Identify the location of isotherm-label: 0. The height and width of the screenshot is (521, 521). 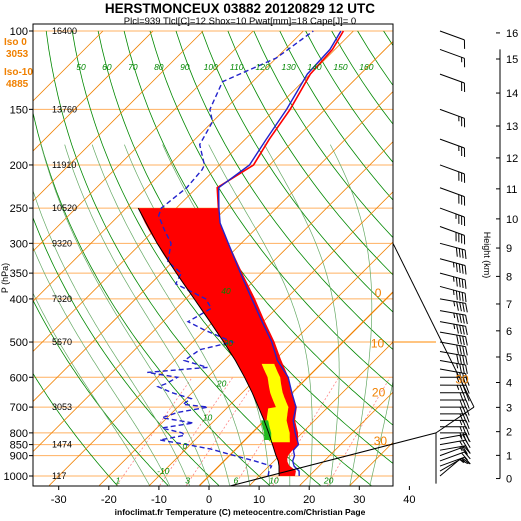
(378, 293).